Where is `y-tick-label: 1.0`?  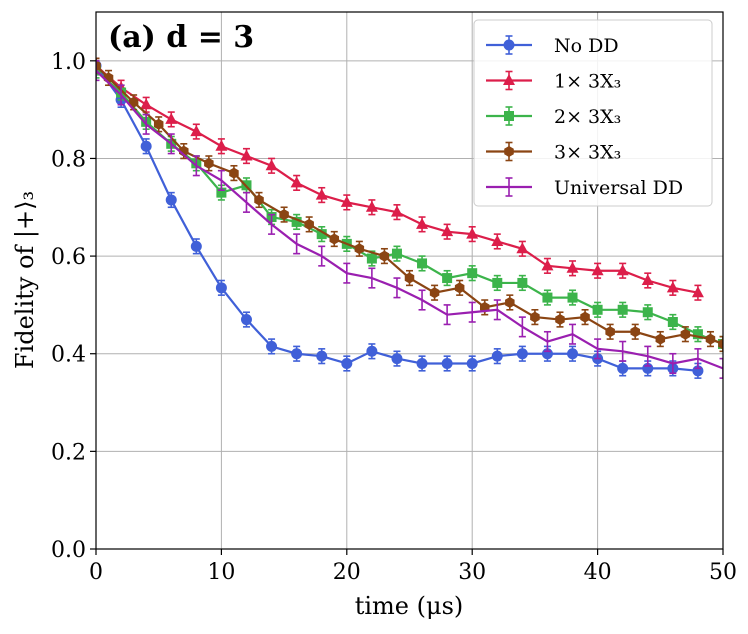 y-tick-label: 1.0 is located at coordinates (68, 62).